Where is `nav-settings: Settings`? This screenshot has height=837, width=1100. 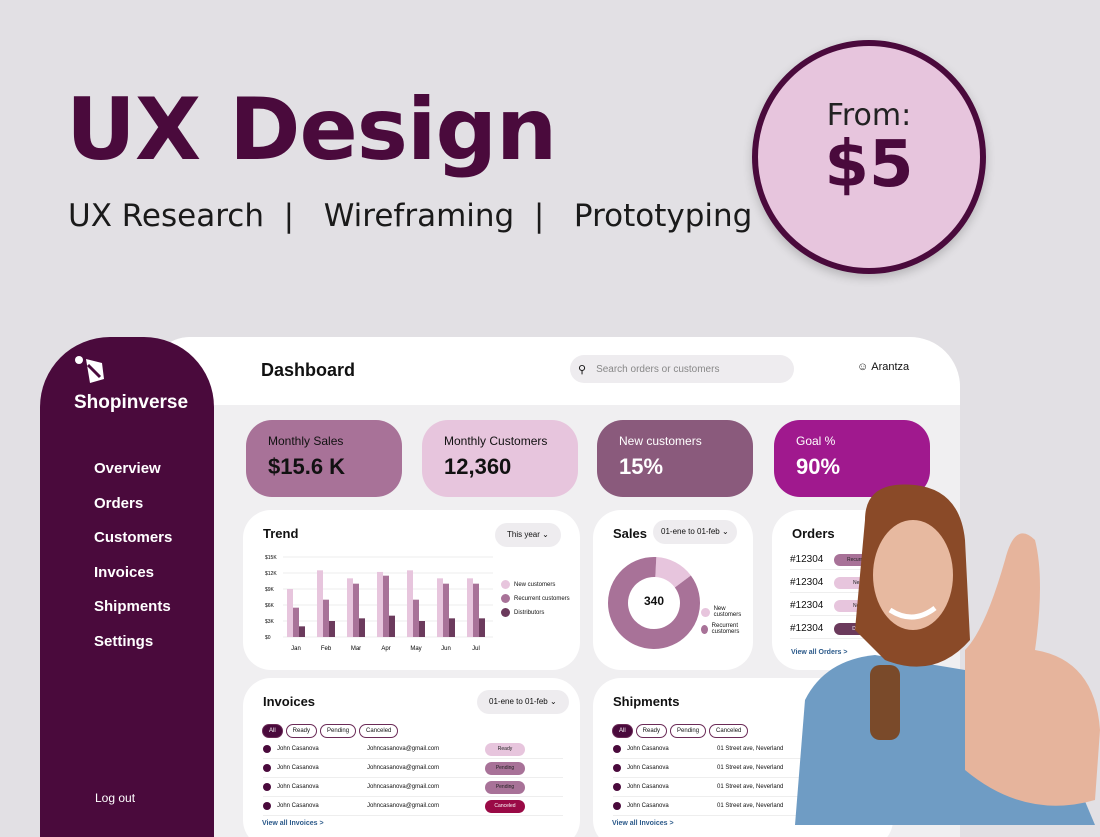 nav-settings: Settings is located at coordinates (124, 641).